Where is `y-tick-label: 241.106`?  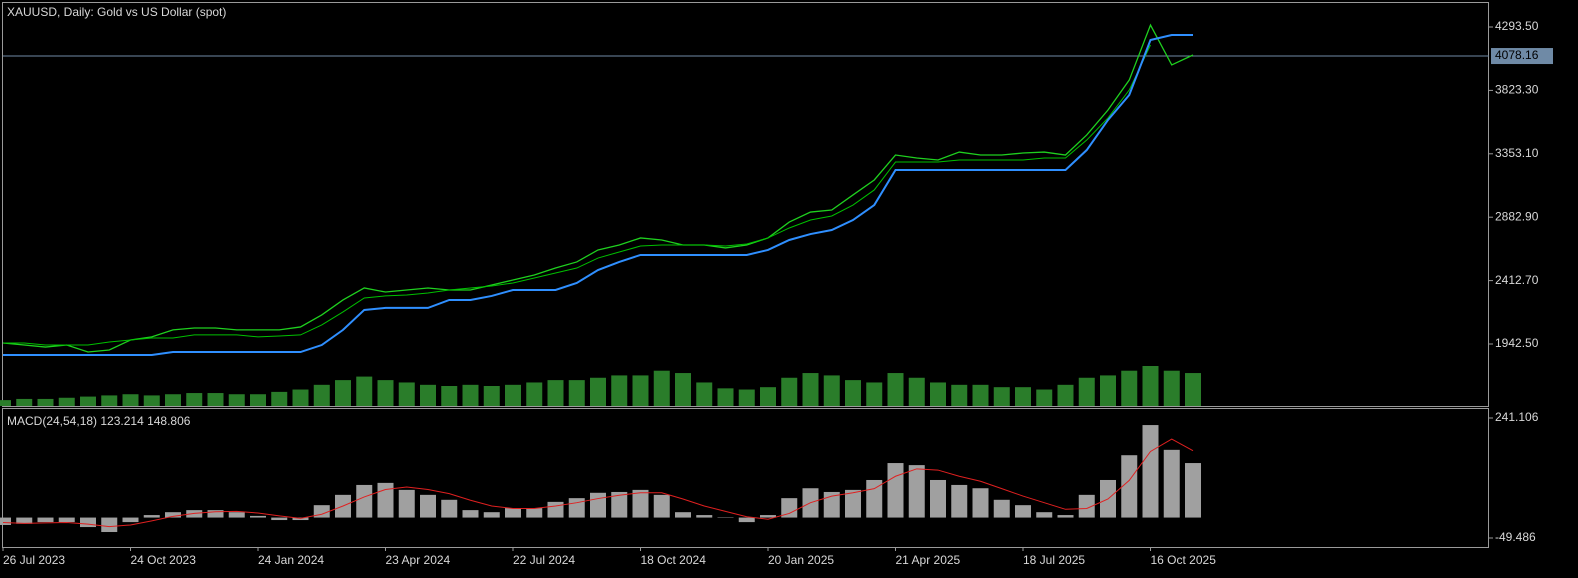
y-tick-label: 241.106 is located at coordinates (1517, 417).